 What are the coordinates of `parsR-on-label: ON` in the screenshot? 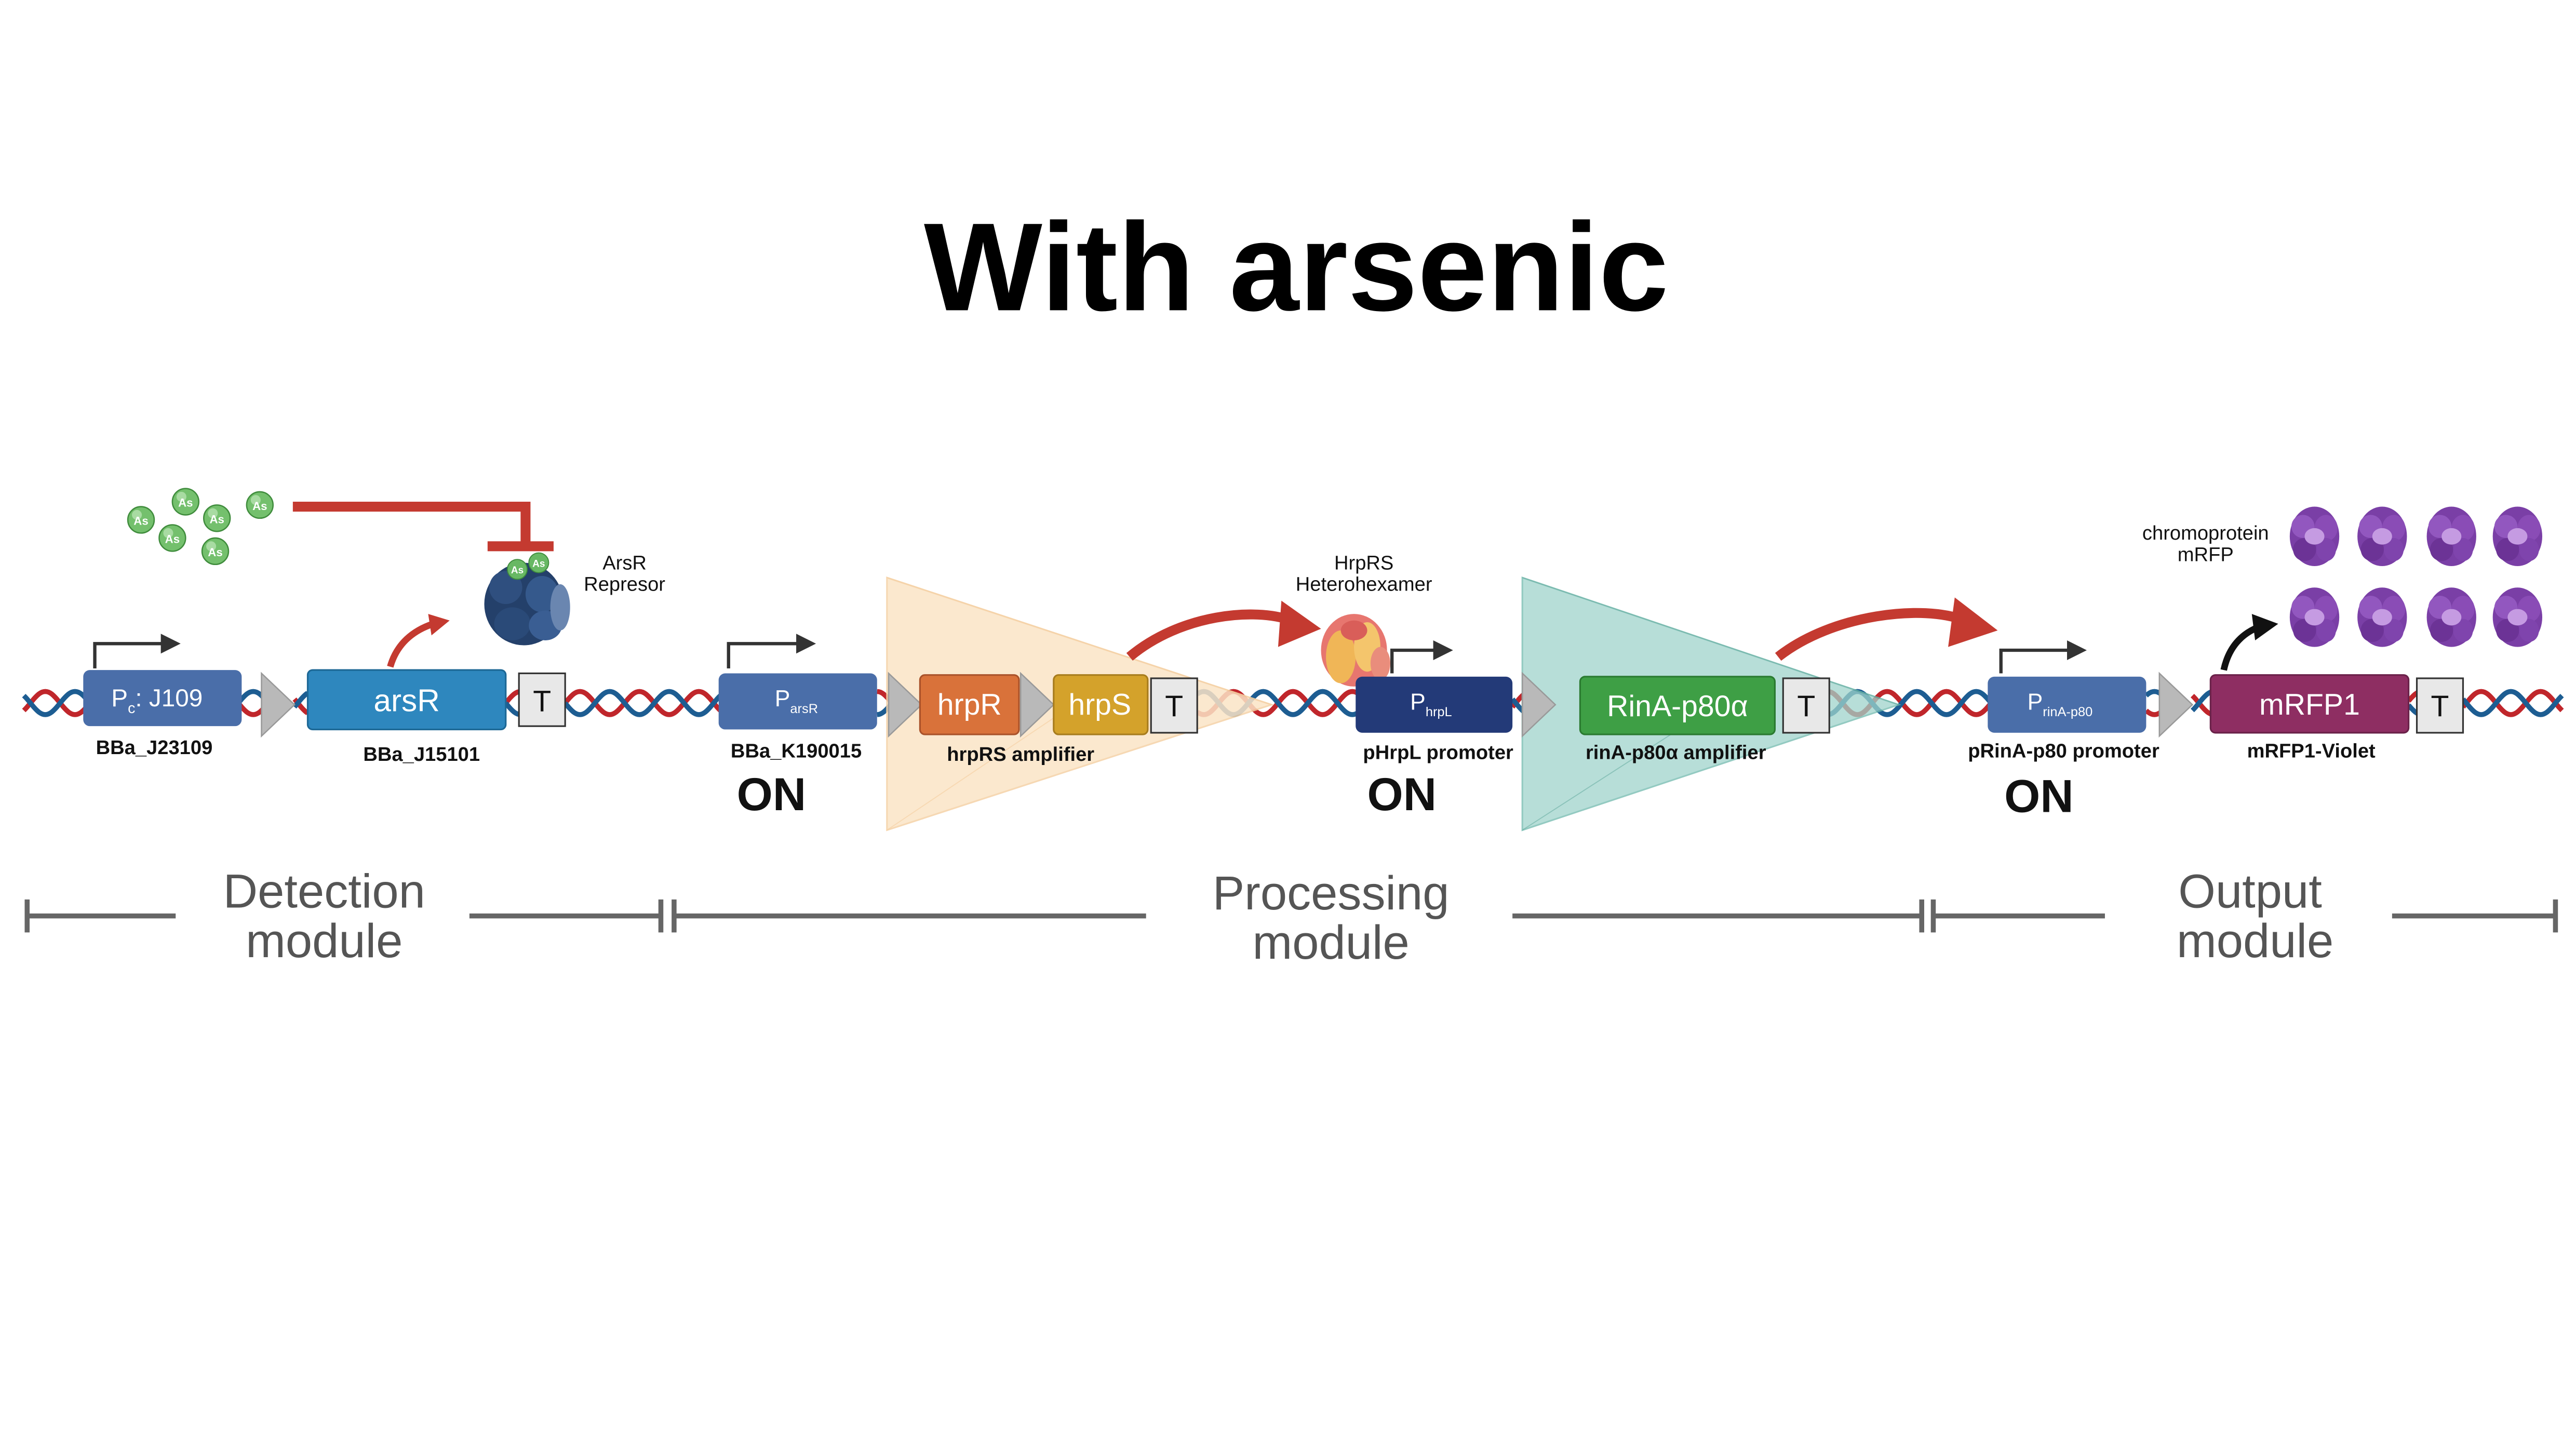 It's located at (772, 794).